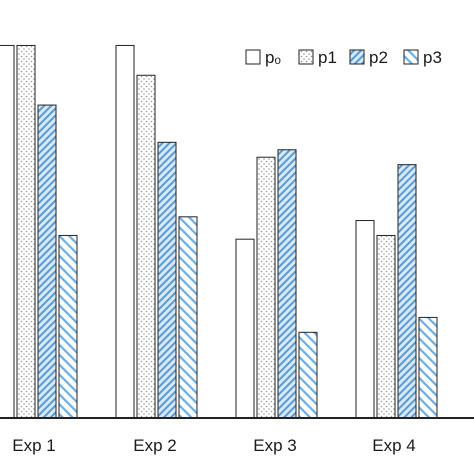 This screenshot has height=474, width=474. What do you see at coordinates (33, 445) in the screenshot?
I see `x-tick-label: Exp 1` at bounding box center [33, 445].